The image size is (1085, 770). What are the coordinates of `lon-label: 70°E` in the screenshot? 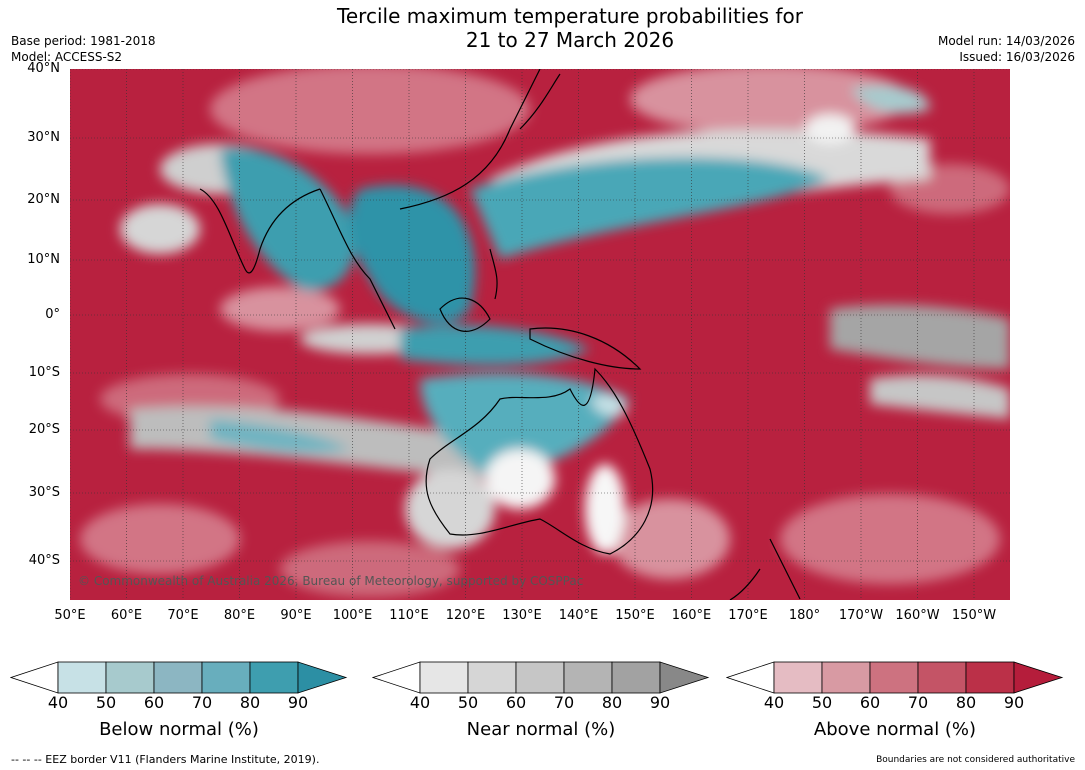 It's located at (183, 615).